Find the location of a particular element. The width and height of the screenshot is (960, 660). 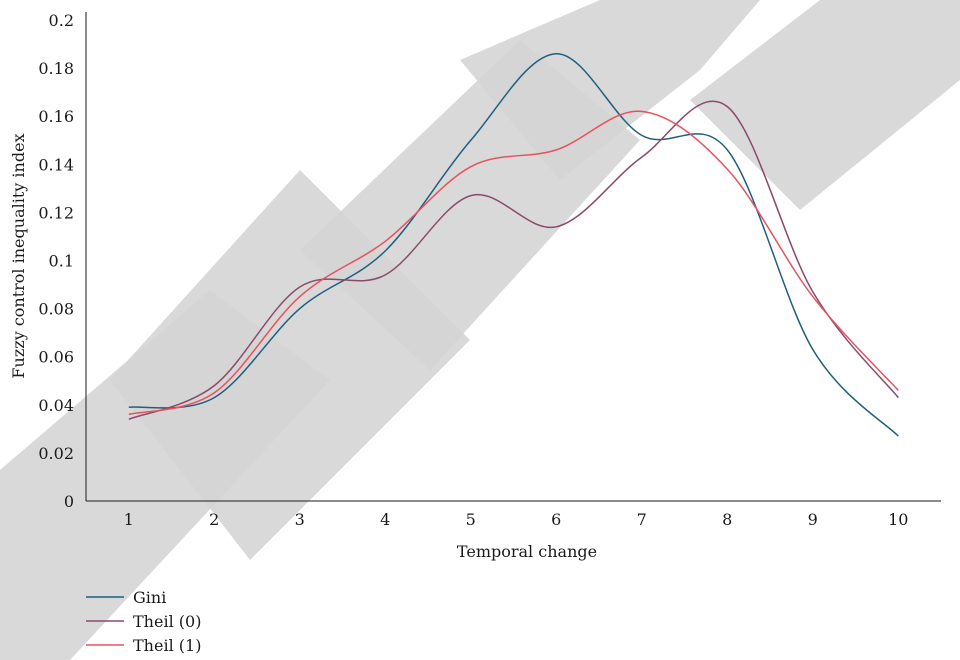

y-tick-label: 0.04 is located at coordinates (56, 405).